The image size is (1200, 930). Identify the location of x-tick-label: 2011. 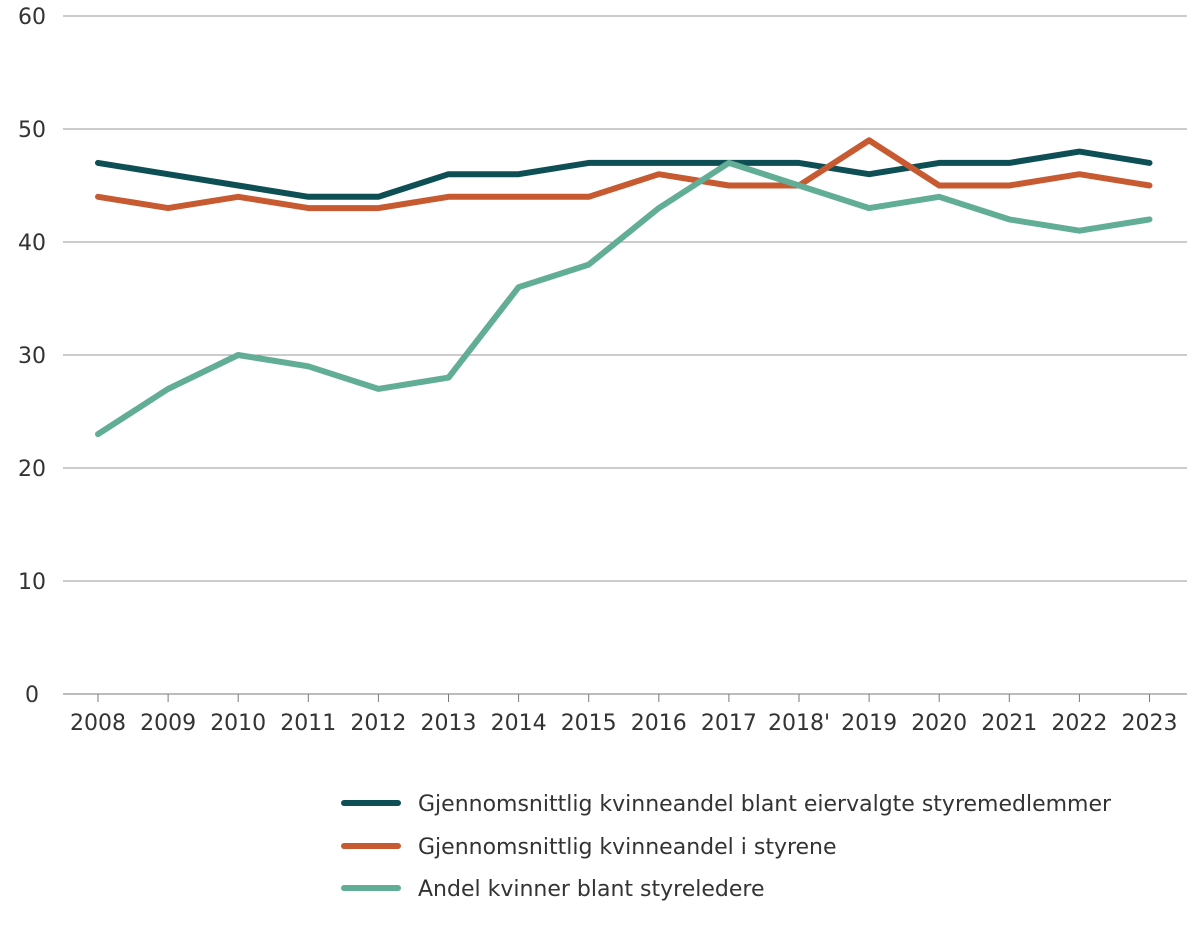
(308, 723).